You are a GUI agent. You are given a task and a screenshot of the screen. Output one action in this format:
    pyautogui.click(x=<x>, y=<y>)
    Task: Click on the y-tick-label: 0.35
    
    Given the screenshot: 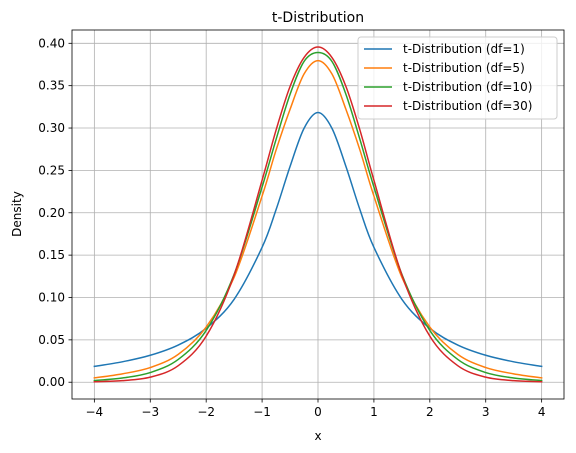 What is the action you would take?
    pyautogui.click(x=51, y=86)
    